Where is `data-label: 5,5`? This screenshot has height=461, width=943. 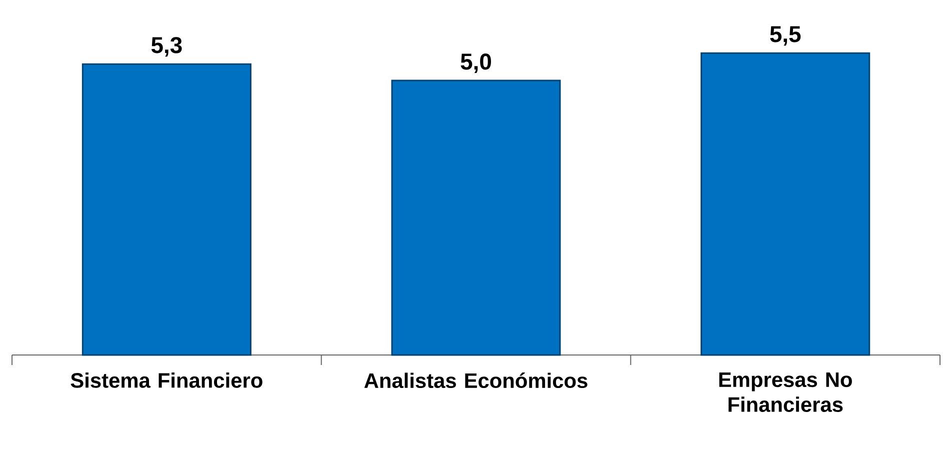
data-label: 5,5 is located at coordinates (785, 36).